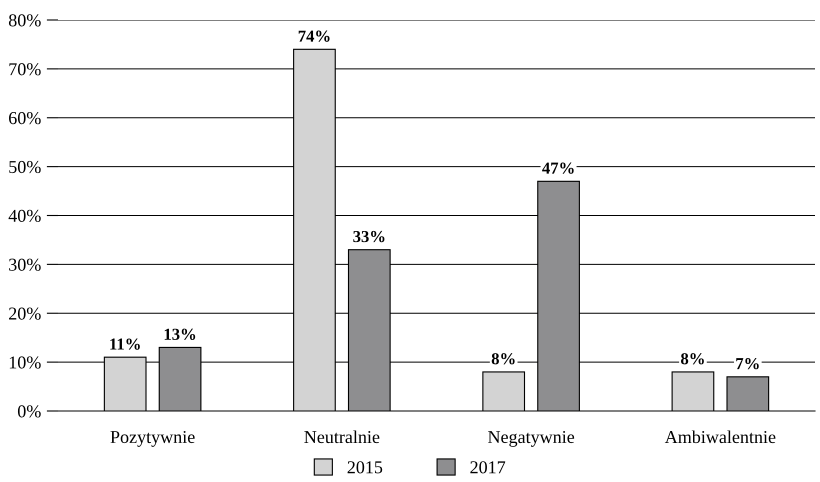  Describe the element at coordinates (125, 344) in the screenshot. I see `data-label: 11%` at that location.